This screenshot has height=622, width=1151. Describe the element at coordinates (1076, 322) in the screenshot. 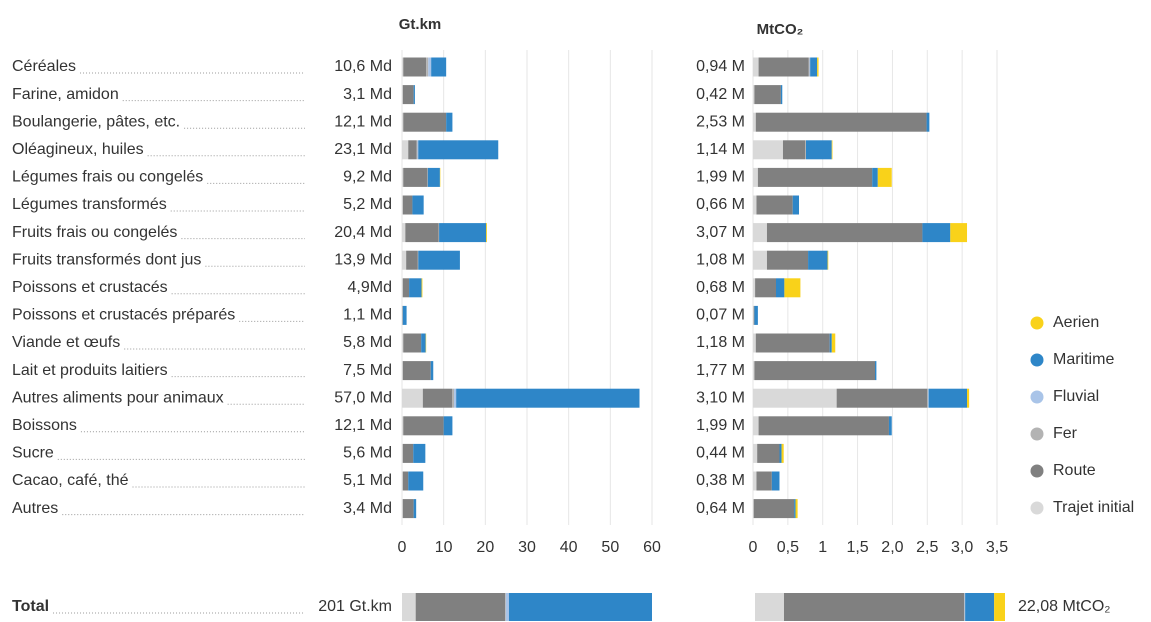

I see `legend-label: Aerien` at that location.